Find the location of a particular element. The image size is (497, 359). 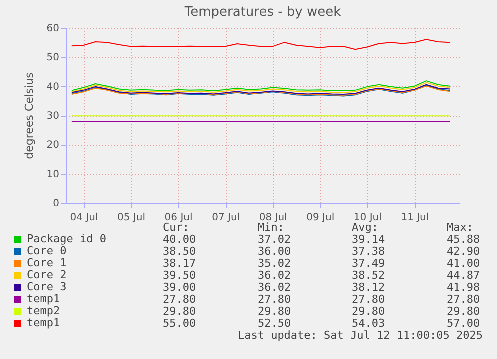

line-series is located at coordinates (261, 44).